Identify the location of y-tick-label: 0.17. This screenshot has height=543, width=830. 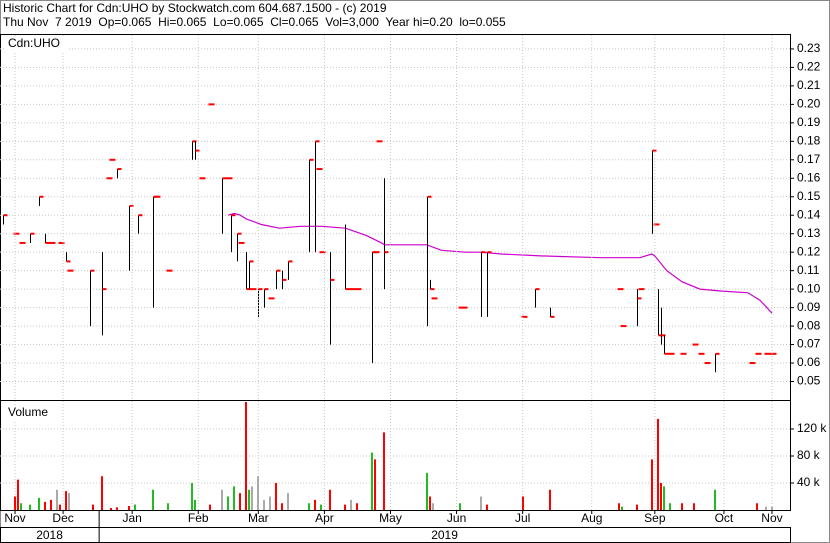
(809, 159).